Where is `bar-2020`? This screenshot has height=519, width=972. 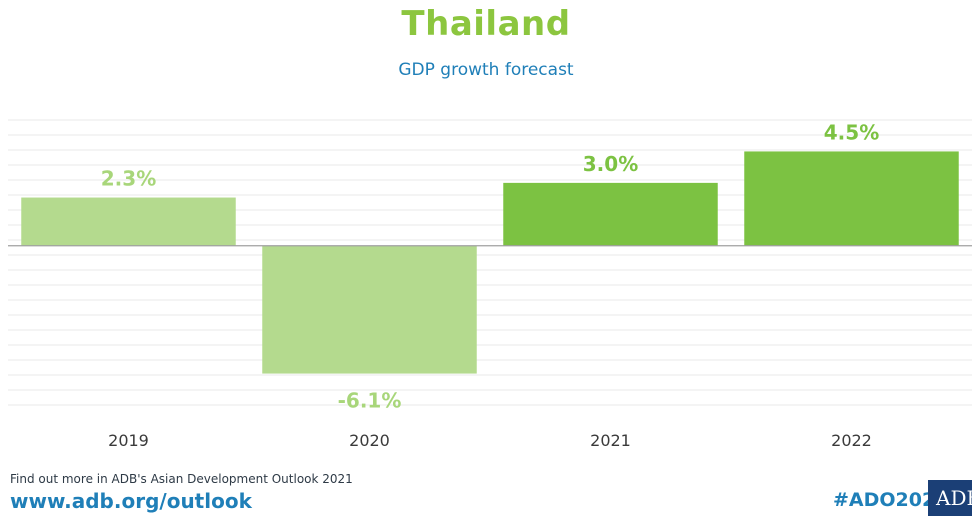
bar-2020 is located at coordinates (369, 309).